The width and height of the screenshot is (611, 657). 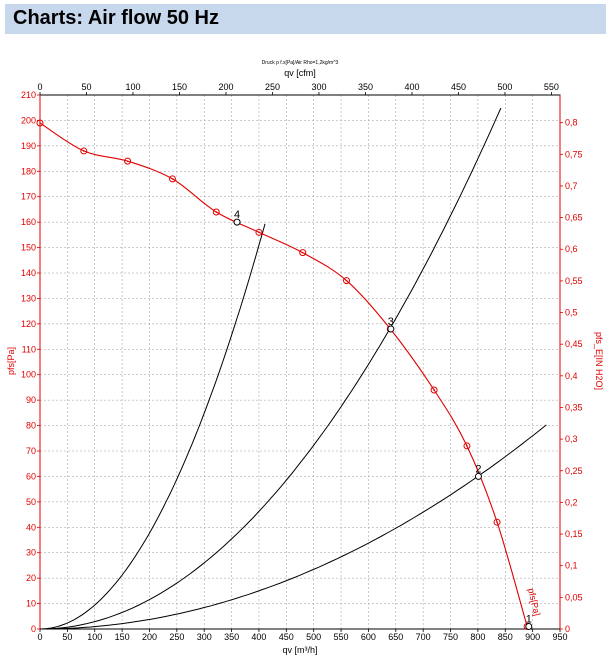 What do you see at coordinates (28, 375) in the screenshot?
I see `y-left-tick-label: 100` at bounding box center [28, 375].